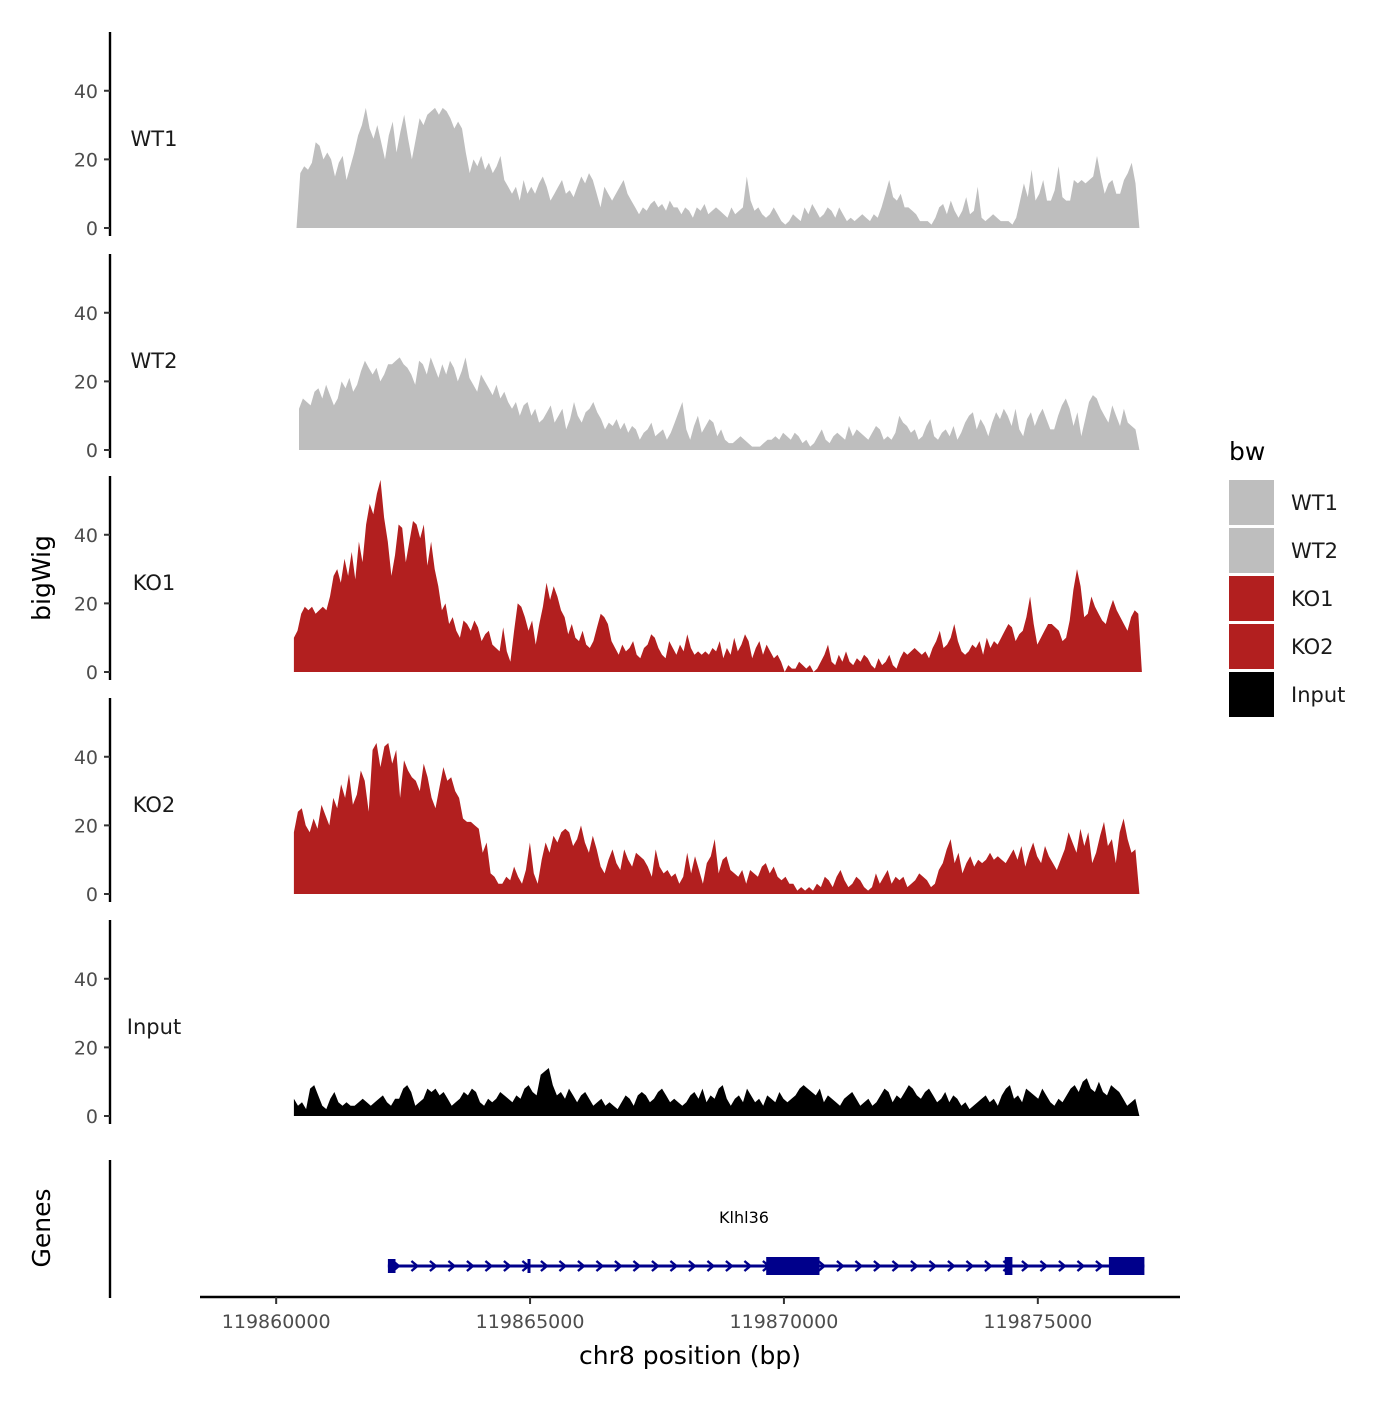  I want to click on area-wt1, so click(718, 167).